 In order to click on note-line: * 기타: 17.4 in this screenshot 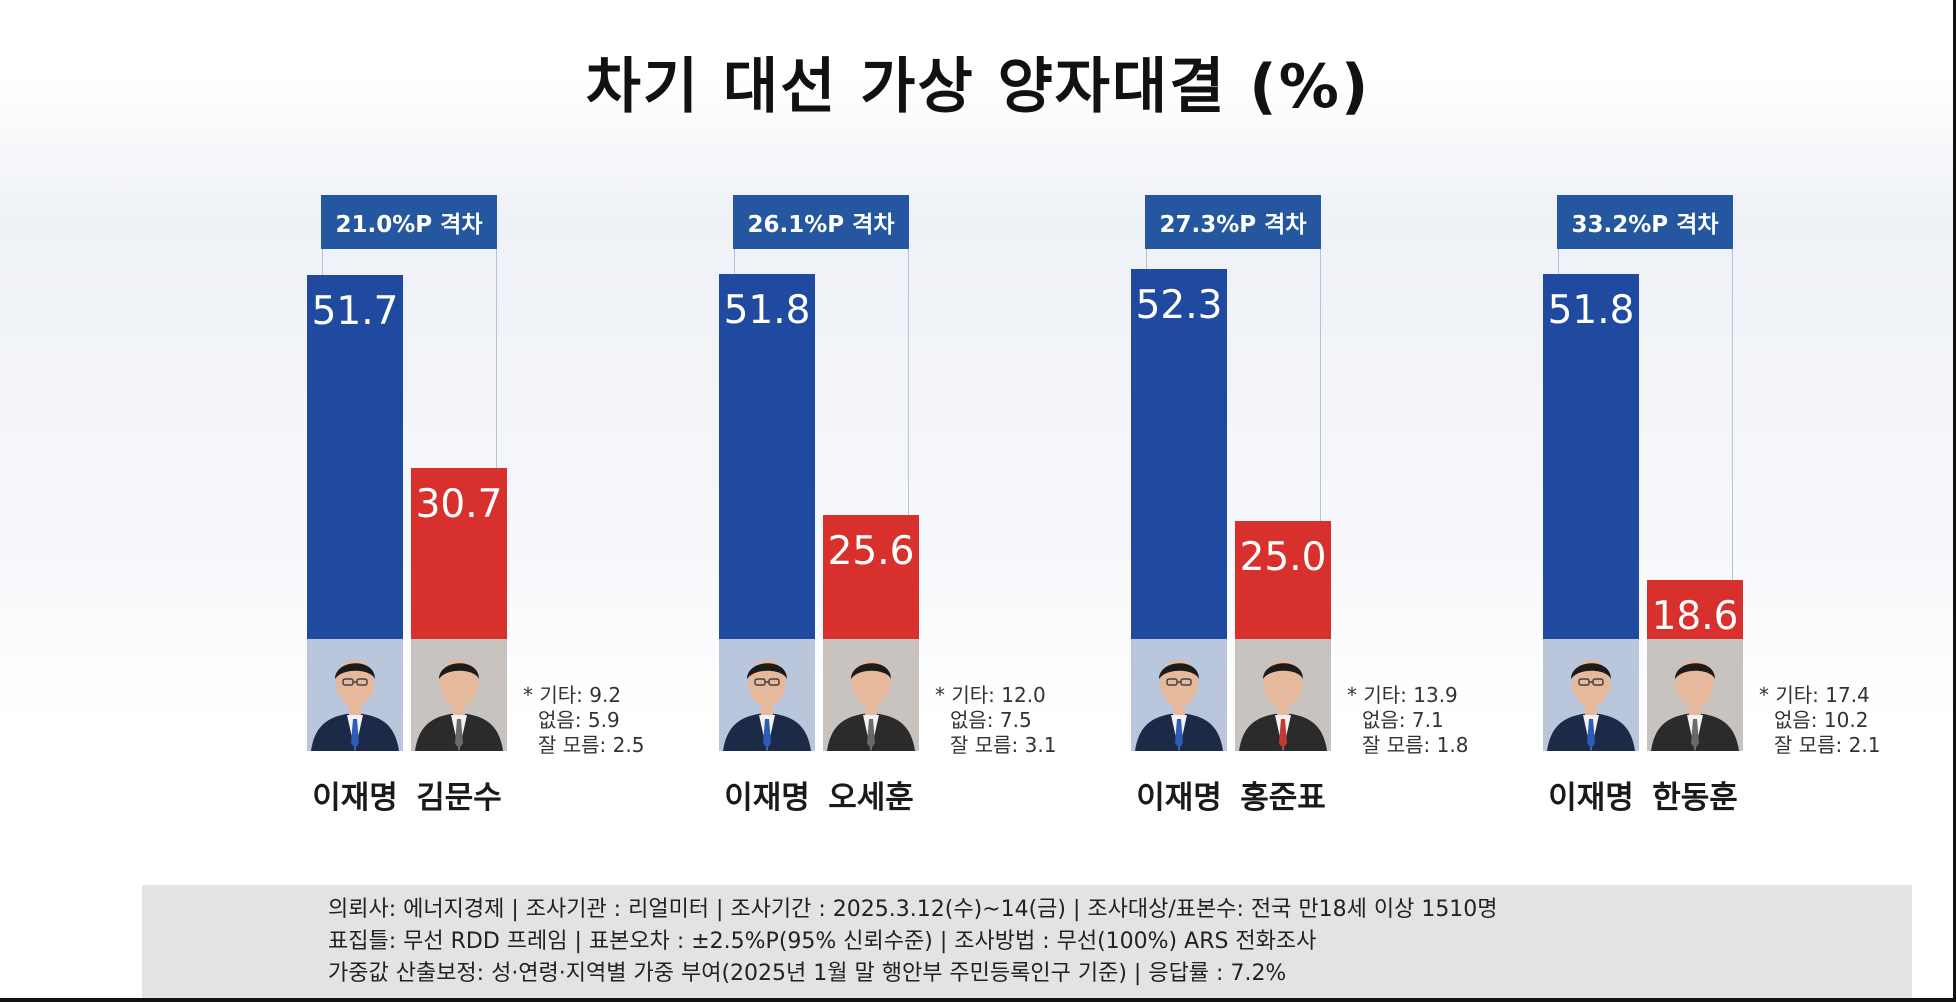, I will do `click(1814, 695)`.